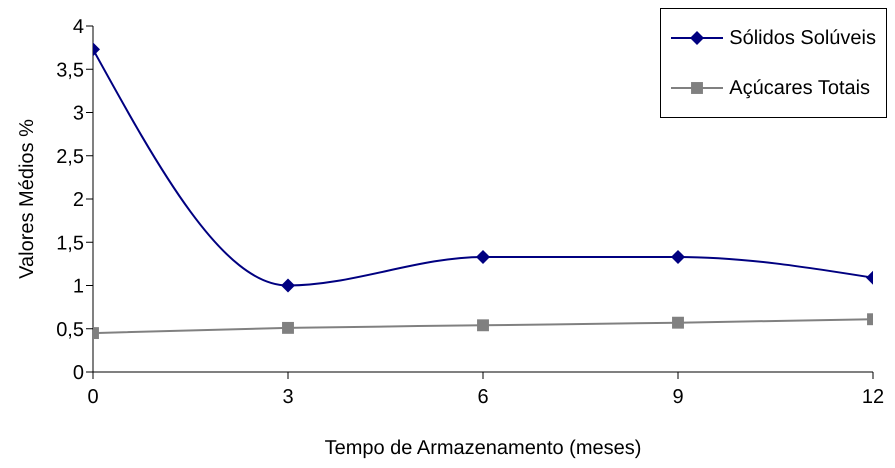 The height and width of the screenshot is (468, 895). What do you see at coordinates (78, 373) in the screenshot?
I see `y-tick-label: 0` at bounding box center [78, 373].